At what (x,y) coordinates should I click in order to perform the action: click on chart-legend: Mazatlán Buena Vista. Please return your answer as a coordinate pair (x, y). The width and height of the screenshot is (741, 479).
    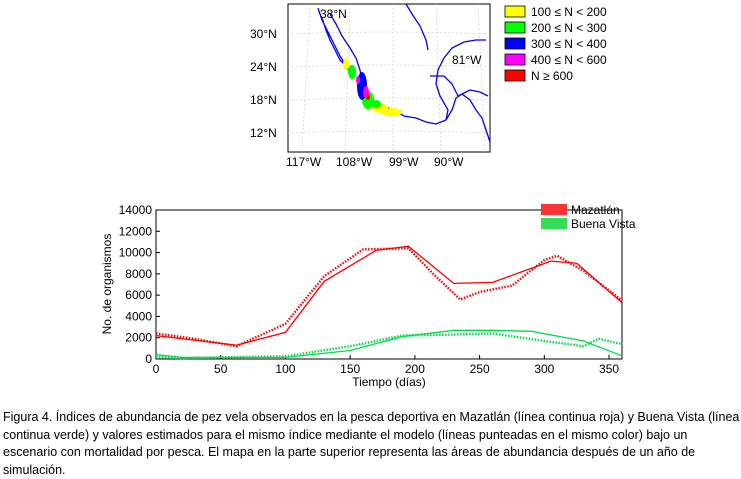
    Looking at the image, I should click on (588, 217).